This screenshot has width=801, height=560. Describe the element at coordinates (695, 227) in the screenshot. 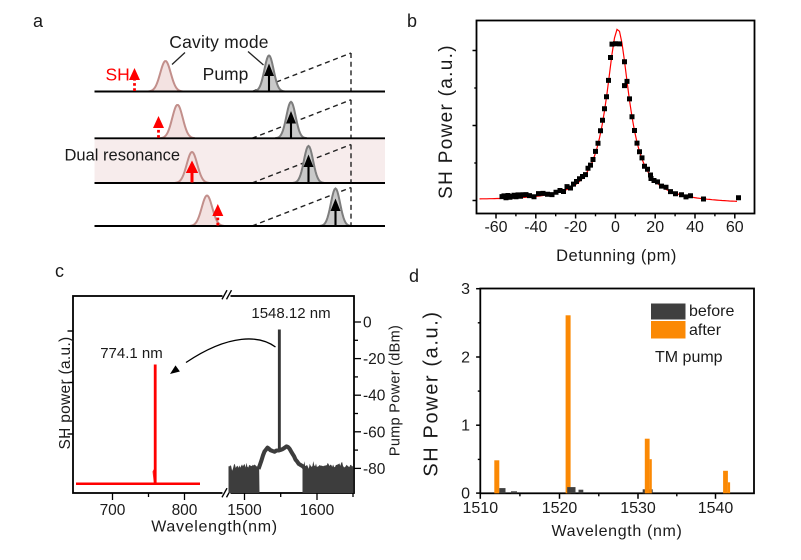

I see `svg-text: 40` at that location.